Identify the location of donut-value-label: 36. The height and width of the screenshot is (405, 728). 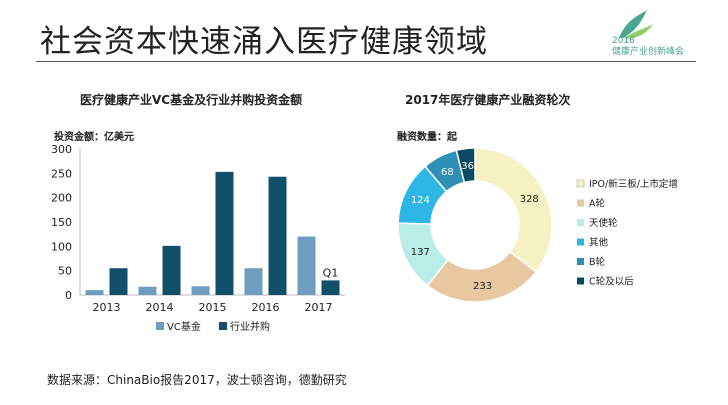
(467, 166).